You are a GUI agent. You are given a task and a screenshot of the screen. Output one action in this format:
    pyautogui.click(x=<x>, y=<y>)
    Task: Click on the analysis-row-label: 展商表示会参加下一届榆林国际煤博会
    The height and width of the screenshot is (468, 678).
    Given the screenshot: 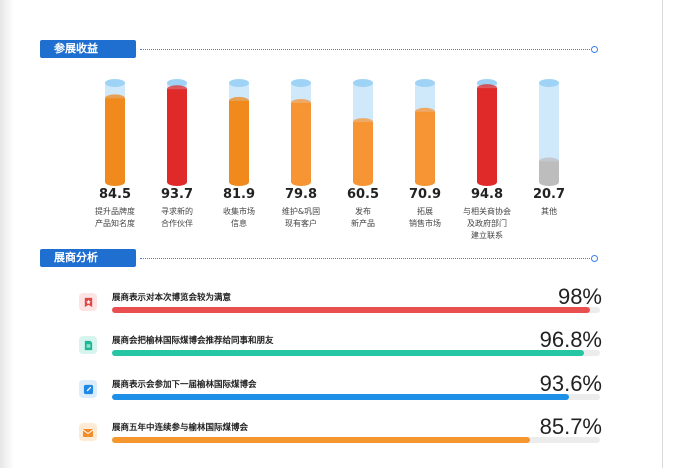 What is the action you would take?
    pyautogui.click(x=184, y=385)
    